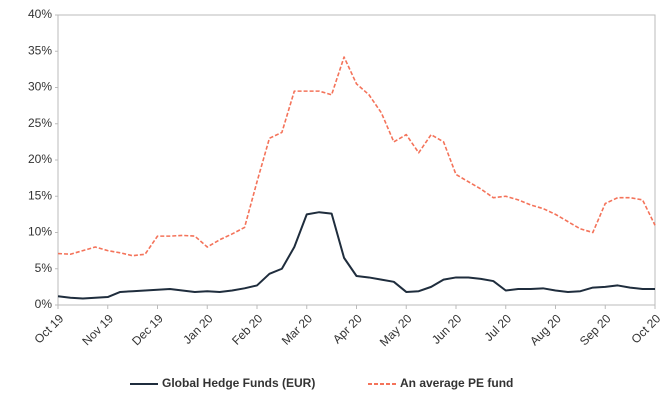 The image size is (665, 406). What do you see at coordinates (498, 327) in the screenshot?
I see `x-tick-label: Jul 20` at bounding box center [498, 327].